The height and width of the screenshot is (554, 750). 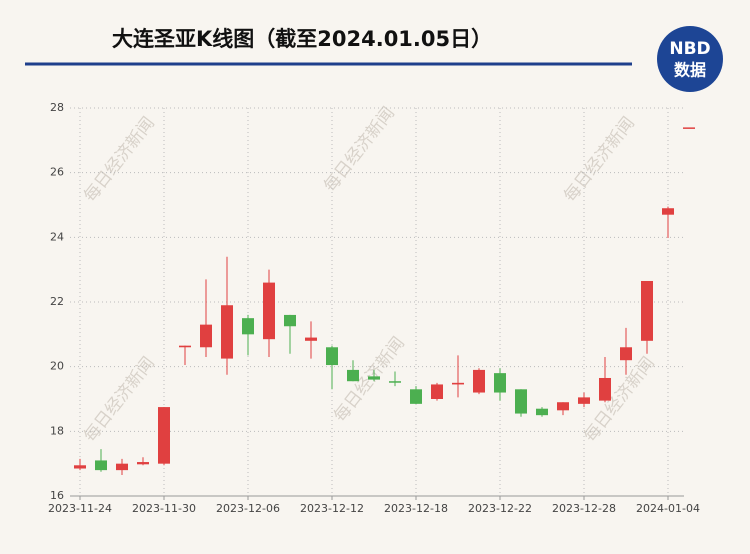 I want to click on y-tick-label: 16, so click(x=57, y=495).